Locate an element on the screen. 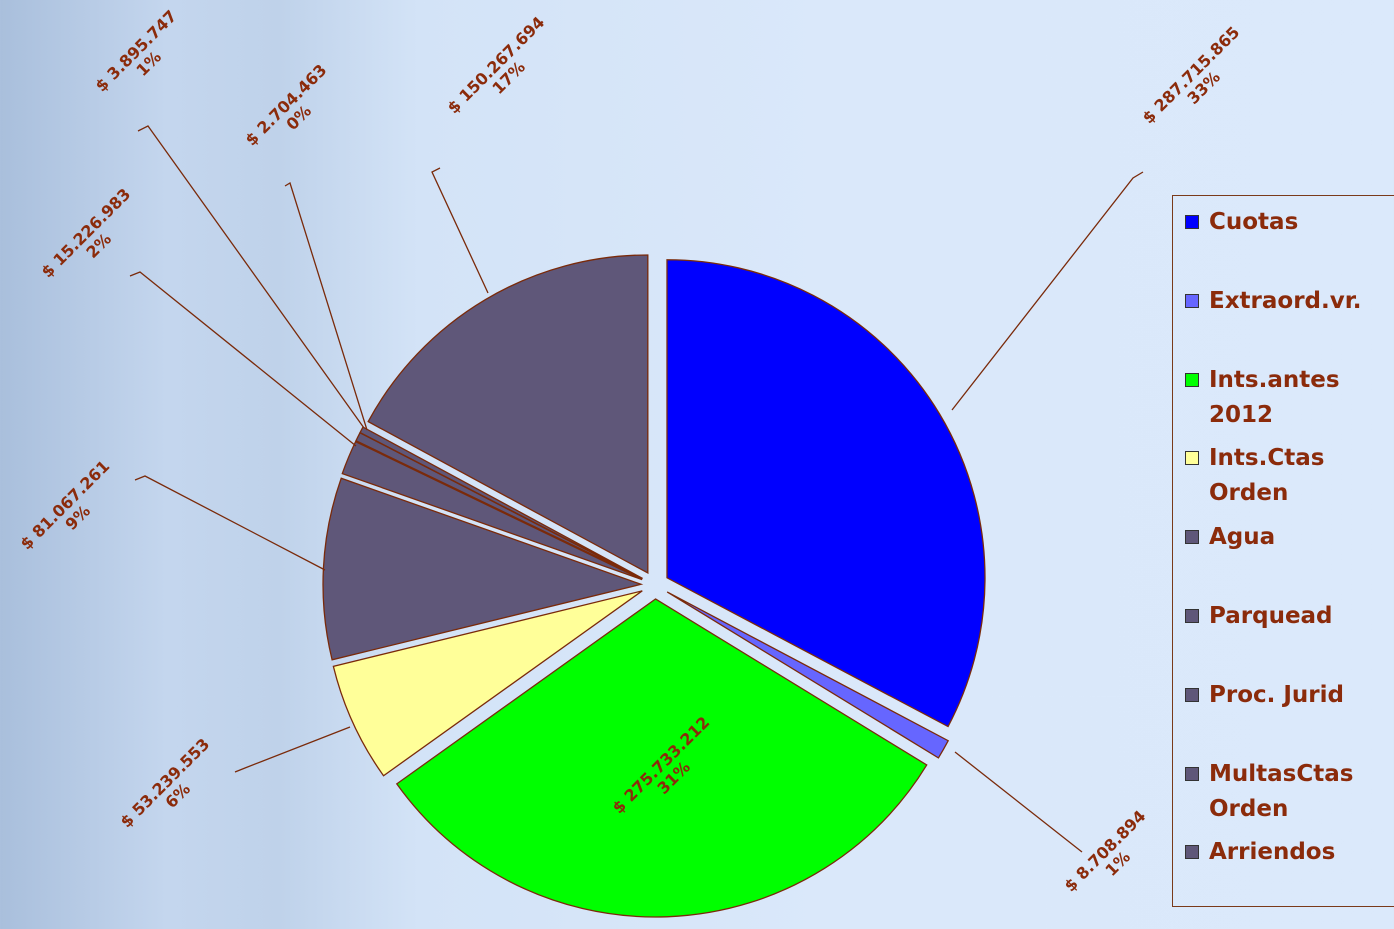 This screenshot has width=1394, height=929. legend-label: Ints.Ctas Orden is located at coordinates (1267, 476).